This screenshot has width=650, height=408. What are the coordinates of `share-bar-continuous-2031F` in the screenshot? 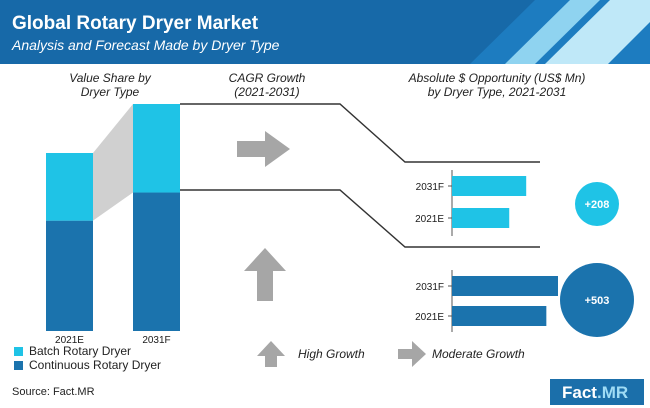 It's located at (156, 261).